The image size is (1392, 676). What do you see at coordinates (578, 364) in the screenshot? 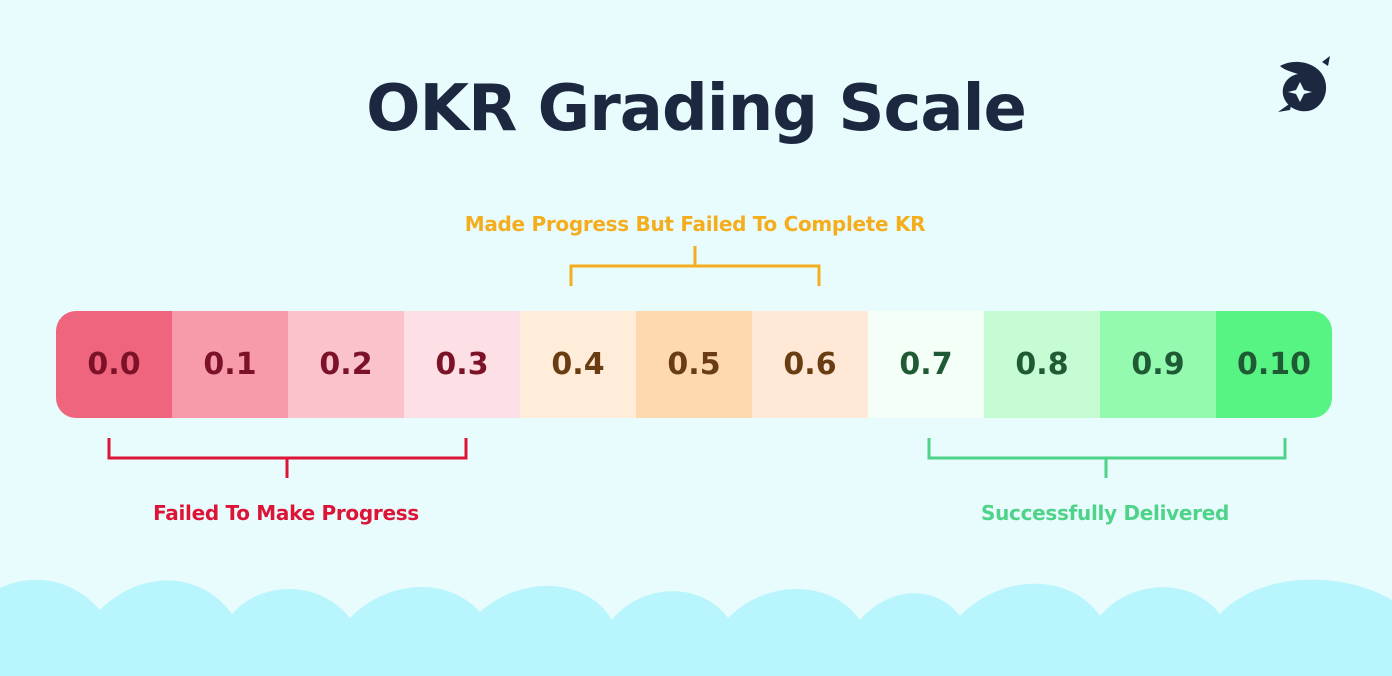
I see `scale-cell: 0.4` at bounding box center [578, 364].